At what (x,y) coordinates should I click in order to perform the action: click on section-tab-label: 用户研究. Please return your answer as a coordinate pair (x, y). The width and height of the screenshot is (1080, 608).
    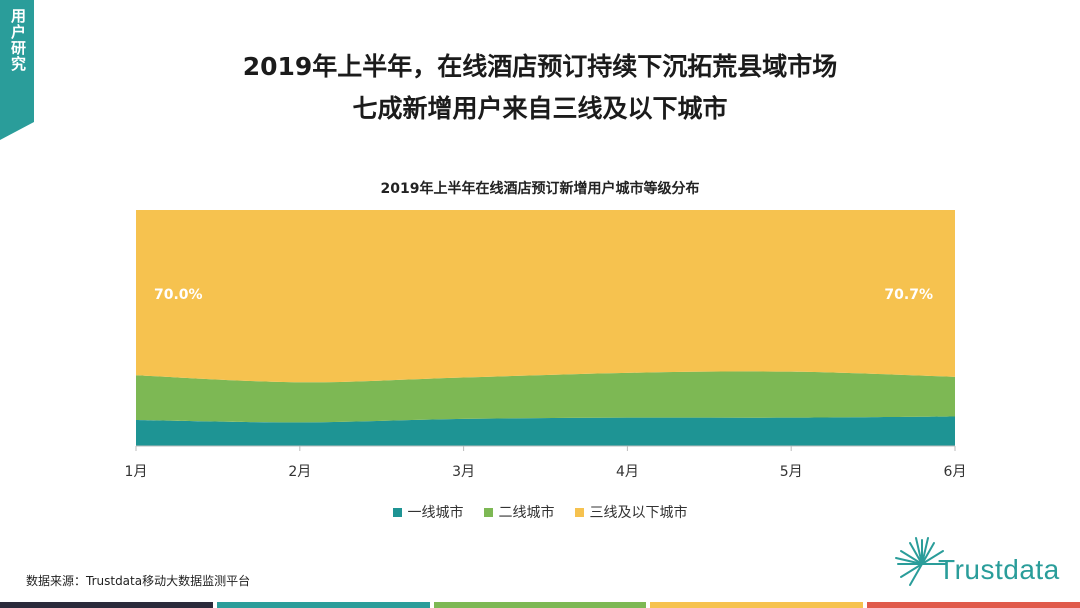
    Looking at the image, I should click on (18, 40).